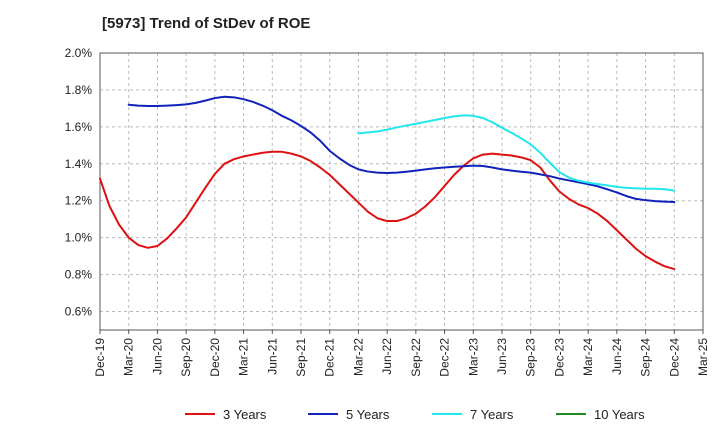  Describe the element at coordinates (79, 53) in the screenshot. I see `y-tick-label: 2.0%` at that location.